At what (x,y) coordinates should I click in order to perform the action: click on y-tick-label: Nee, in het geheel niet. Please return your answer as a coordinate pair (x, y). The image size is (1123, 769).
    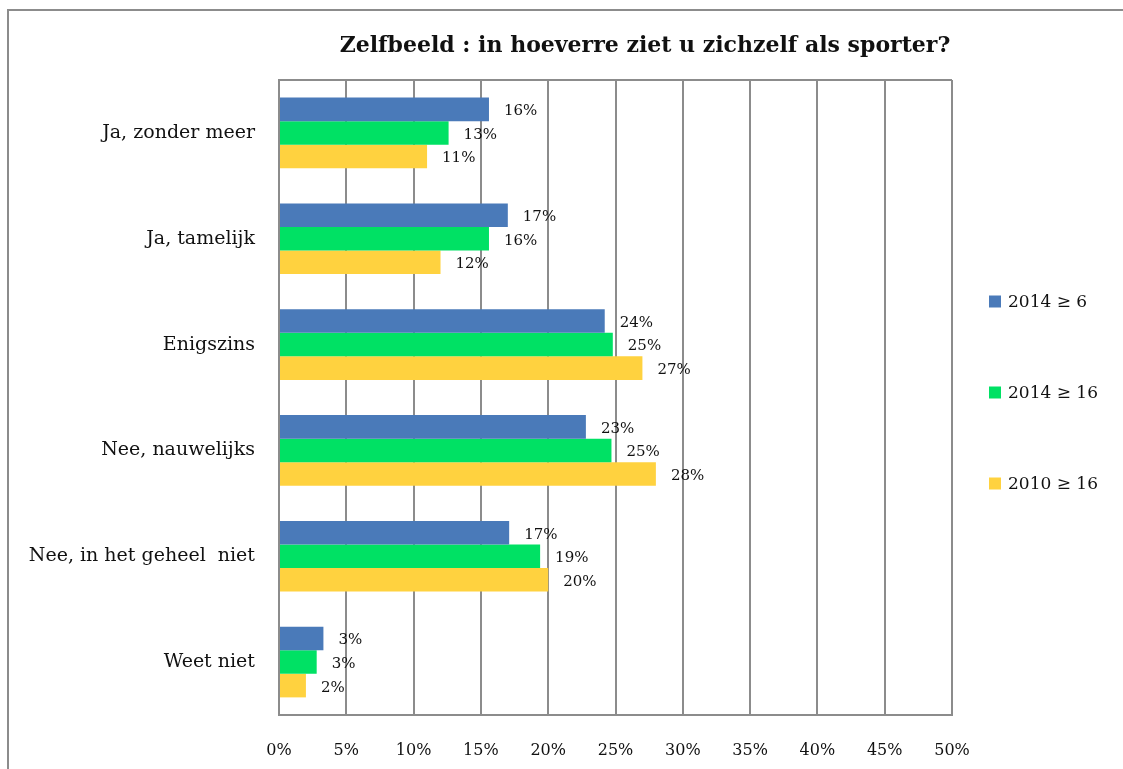
    Looking at the image, I should click on (142, 554).